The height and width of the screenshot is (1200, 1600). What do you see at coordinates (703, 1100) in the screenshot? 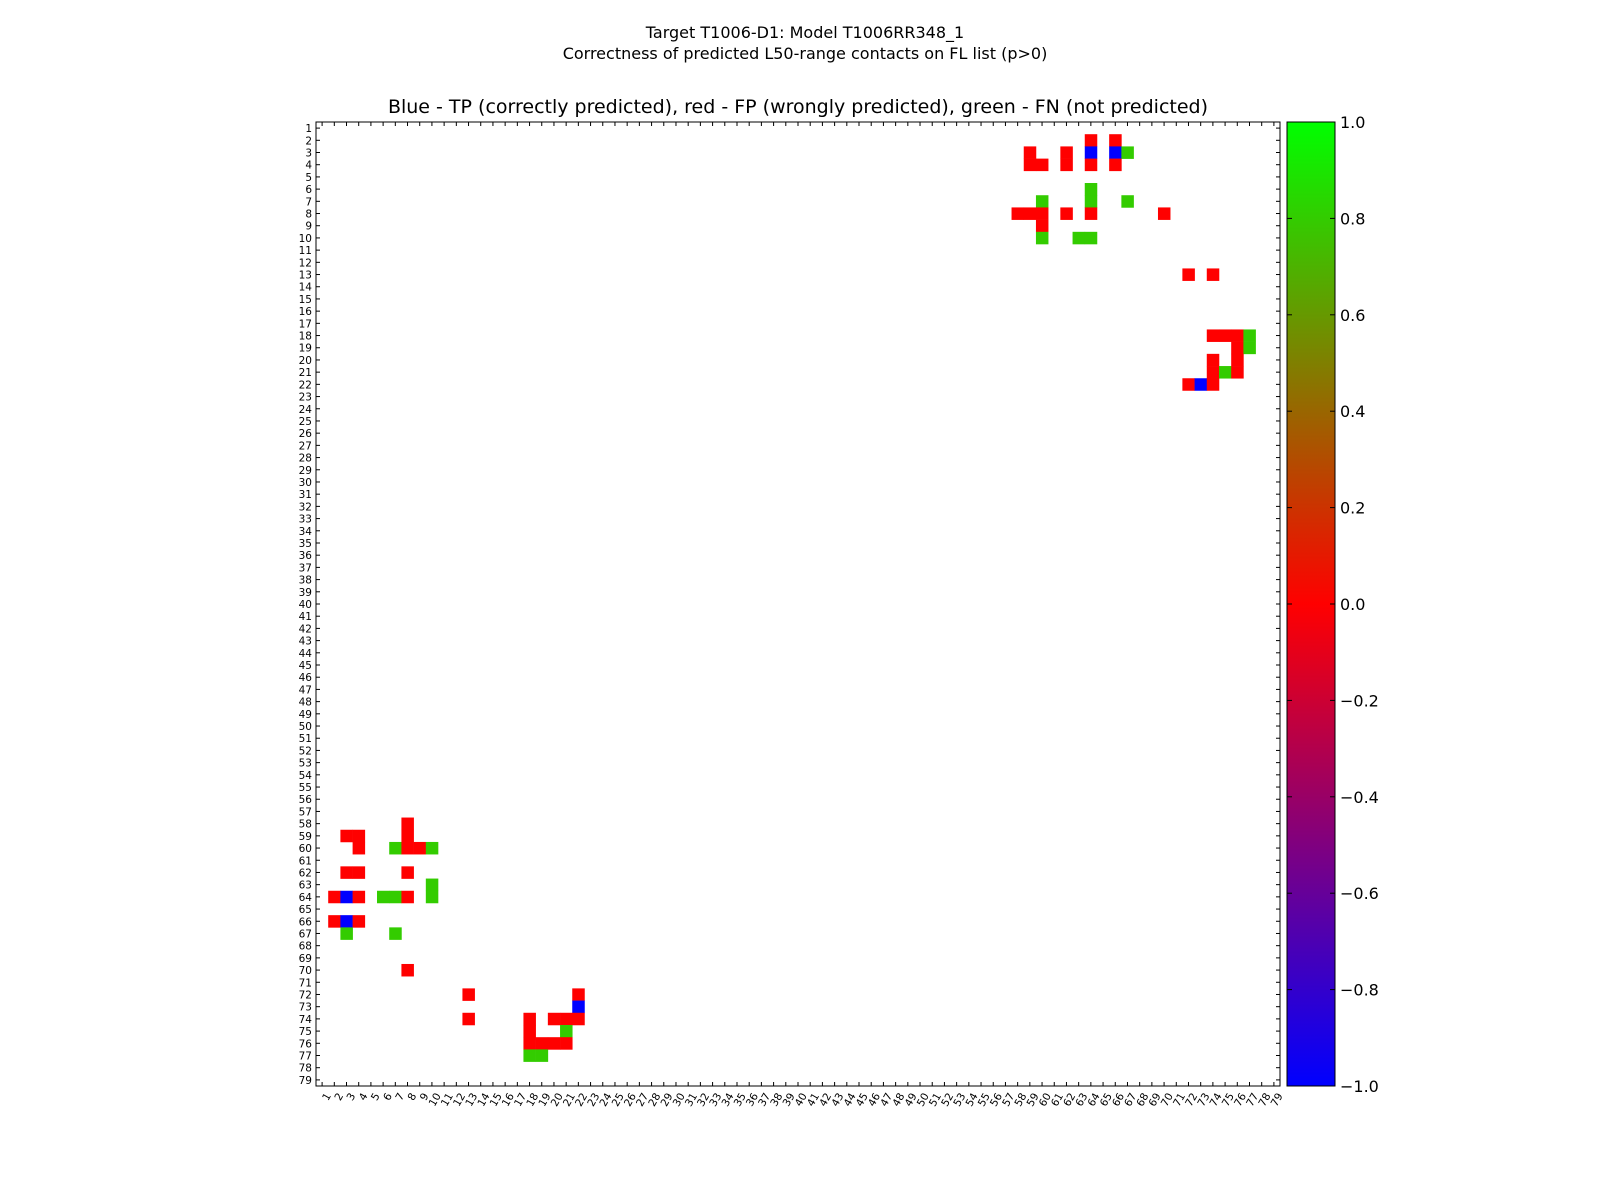
I see `x-tick-label: 32` at bounding box center [703, 1100].